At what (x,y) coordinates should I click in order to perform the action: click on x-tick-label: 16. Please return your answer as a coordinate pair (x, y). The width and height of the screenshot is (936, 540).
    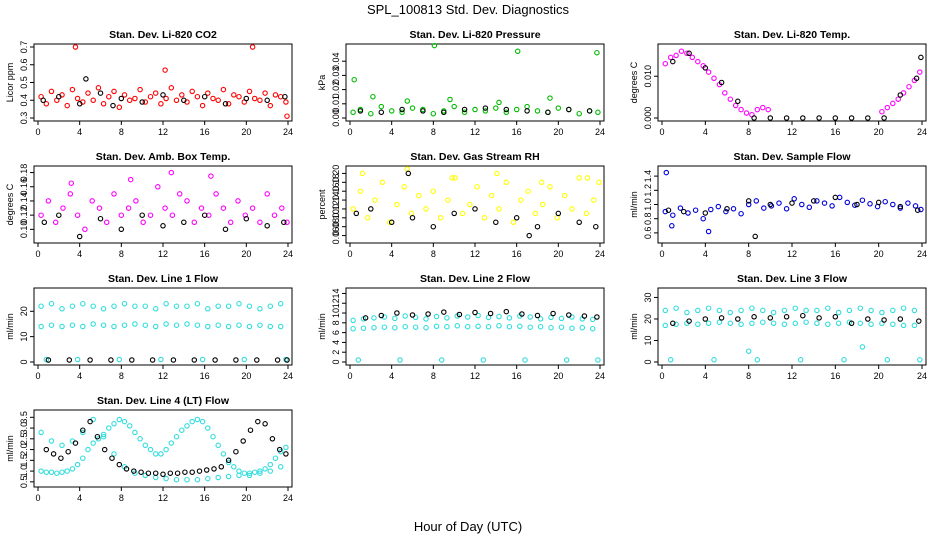
    Looking at the image, I should click on (517, 132).